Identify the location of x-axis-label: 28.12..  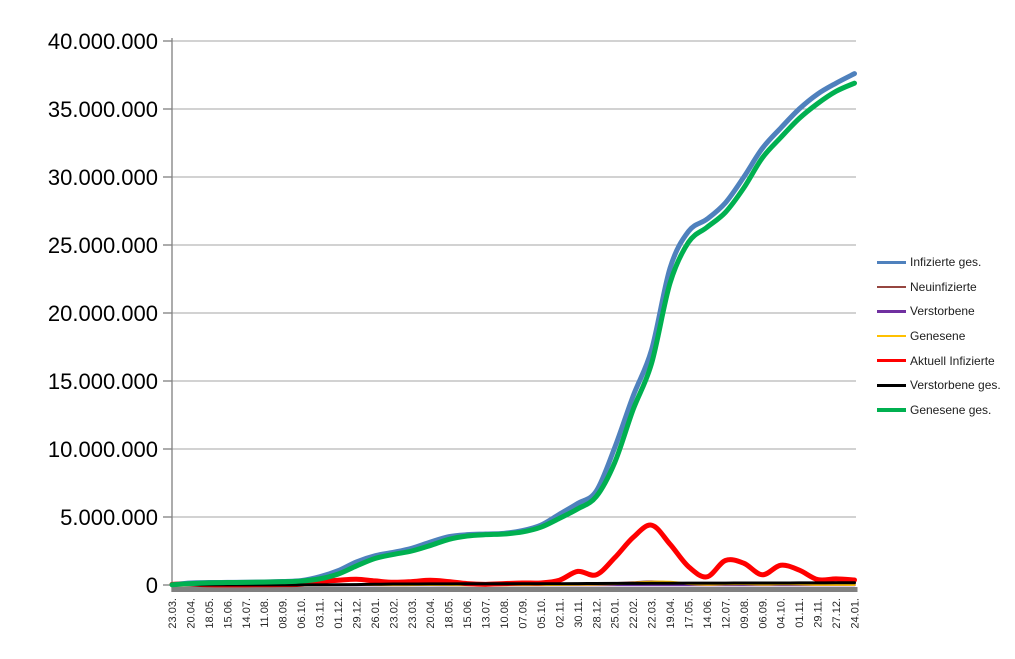
(597, 613).